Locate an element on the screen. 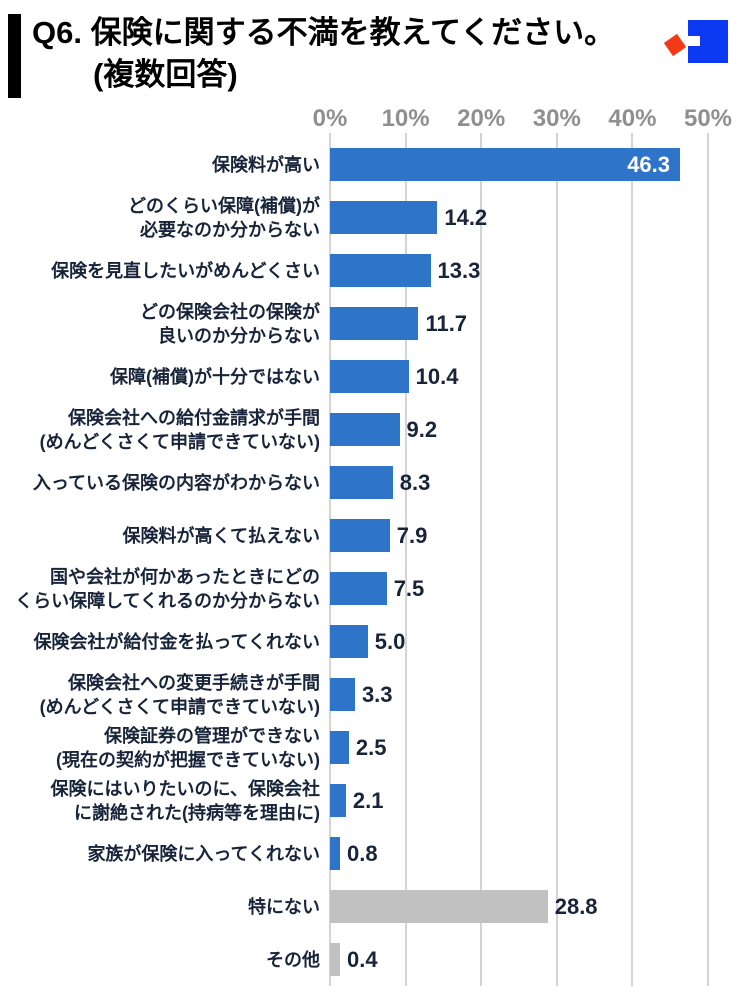 Image resolution: width=750 pixels, height=1000 pixels. x-tick-label: 0% is located at coordinates (330, 118).